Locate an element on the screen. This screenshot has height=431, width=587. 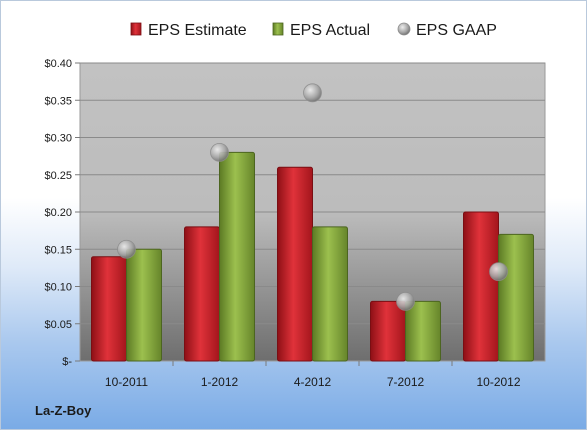
x-tick-label: 1-2012 is located at coordinates (220, 382).